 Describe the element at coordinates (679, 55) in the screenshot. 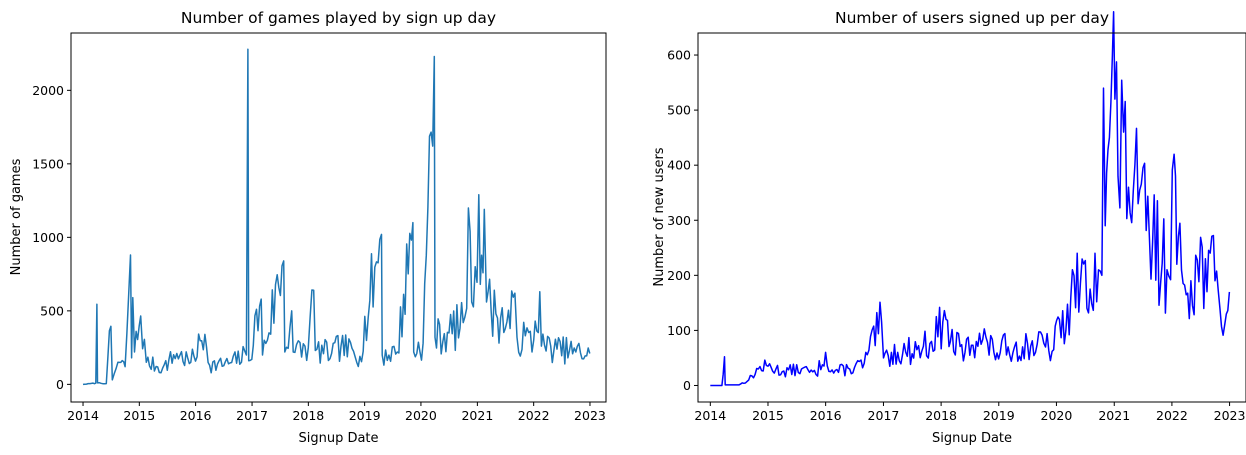

I see `y-tick-label: 600` at that location.